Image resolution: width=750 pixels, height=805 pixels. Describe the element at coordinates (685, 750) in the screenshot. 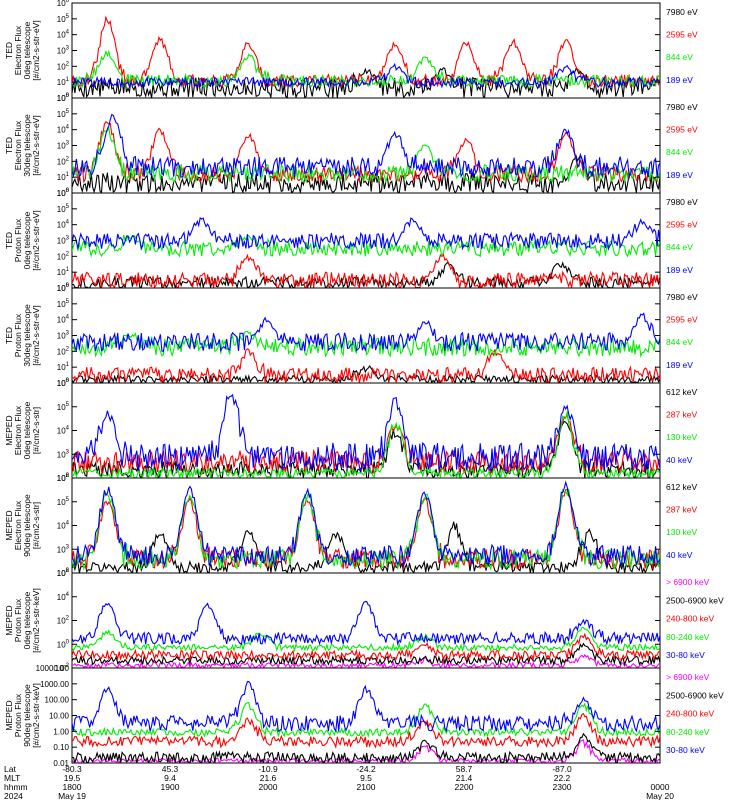

I see `legend-entry: 30-80 keV` at that location.